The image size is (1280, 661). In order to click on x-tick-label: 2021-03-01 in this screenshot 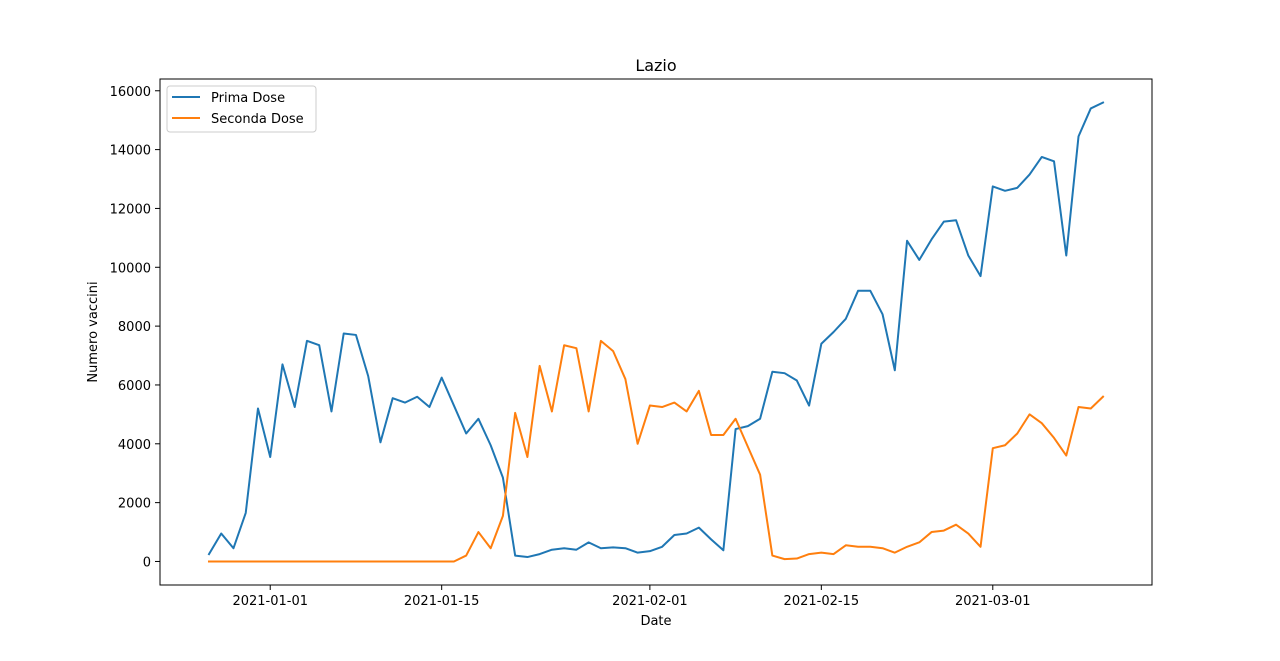, I will do `click(993, 601)`.